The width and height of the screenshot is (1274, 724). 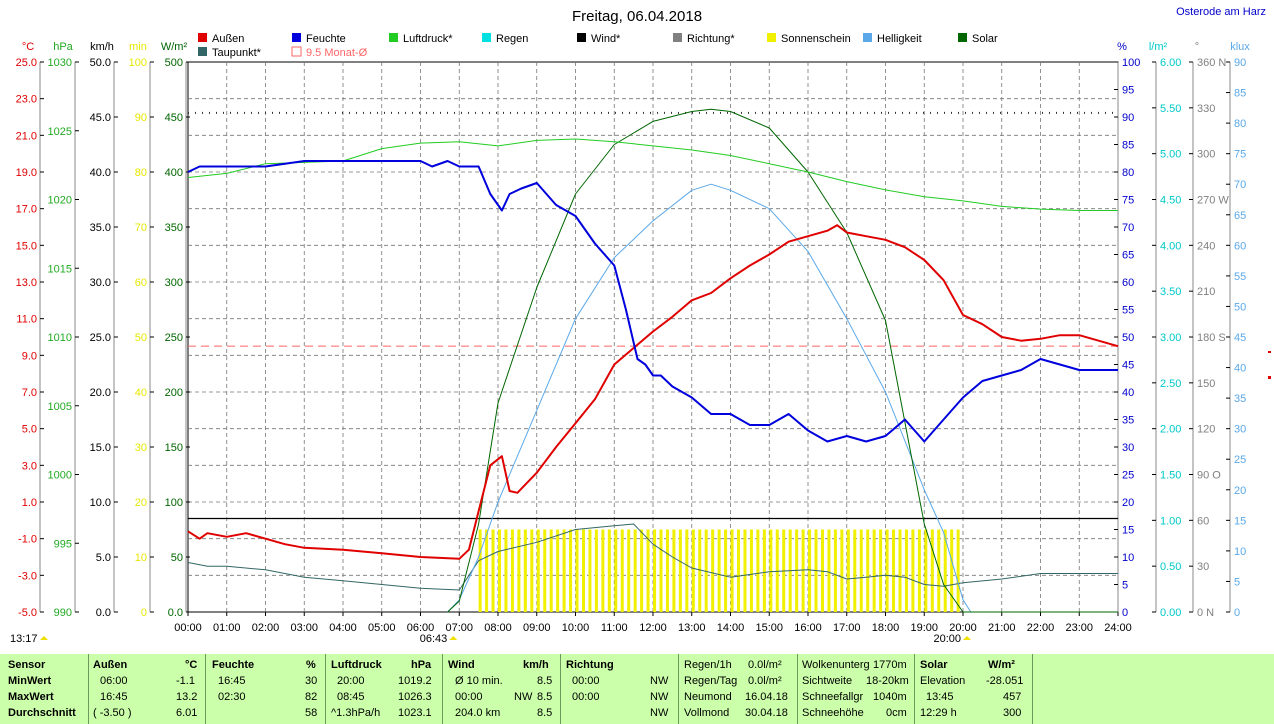 What do you see at coordinates (1240, 277) in the screenshot?
I see `right-tick-label: 55` at bounding box center [1240, 277].